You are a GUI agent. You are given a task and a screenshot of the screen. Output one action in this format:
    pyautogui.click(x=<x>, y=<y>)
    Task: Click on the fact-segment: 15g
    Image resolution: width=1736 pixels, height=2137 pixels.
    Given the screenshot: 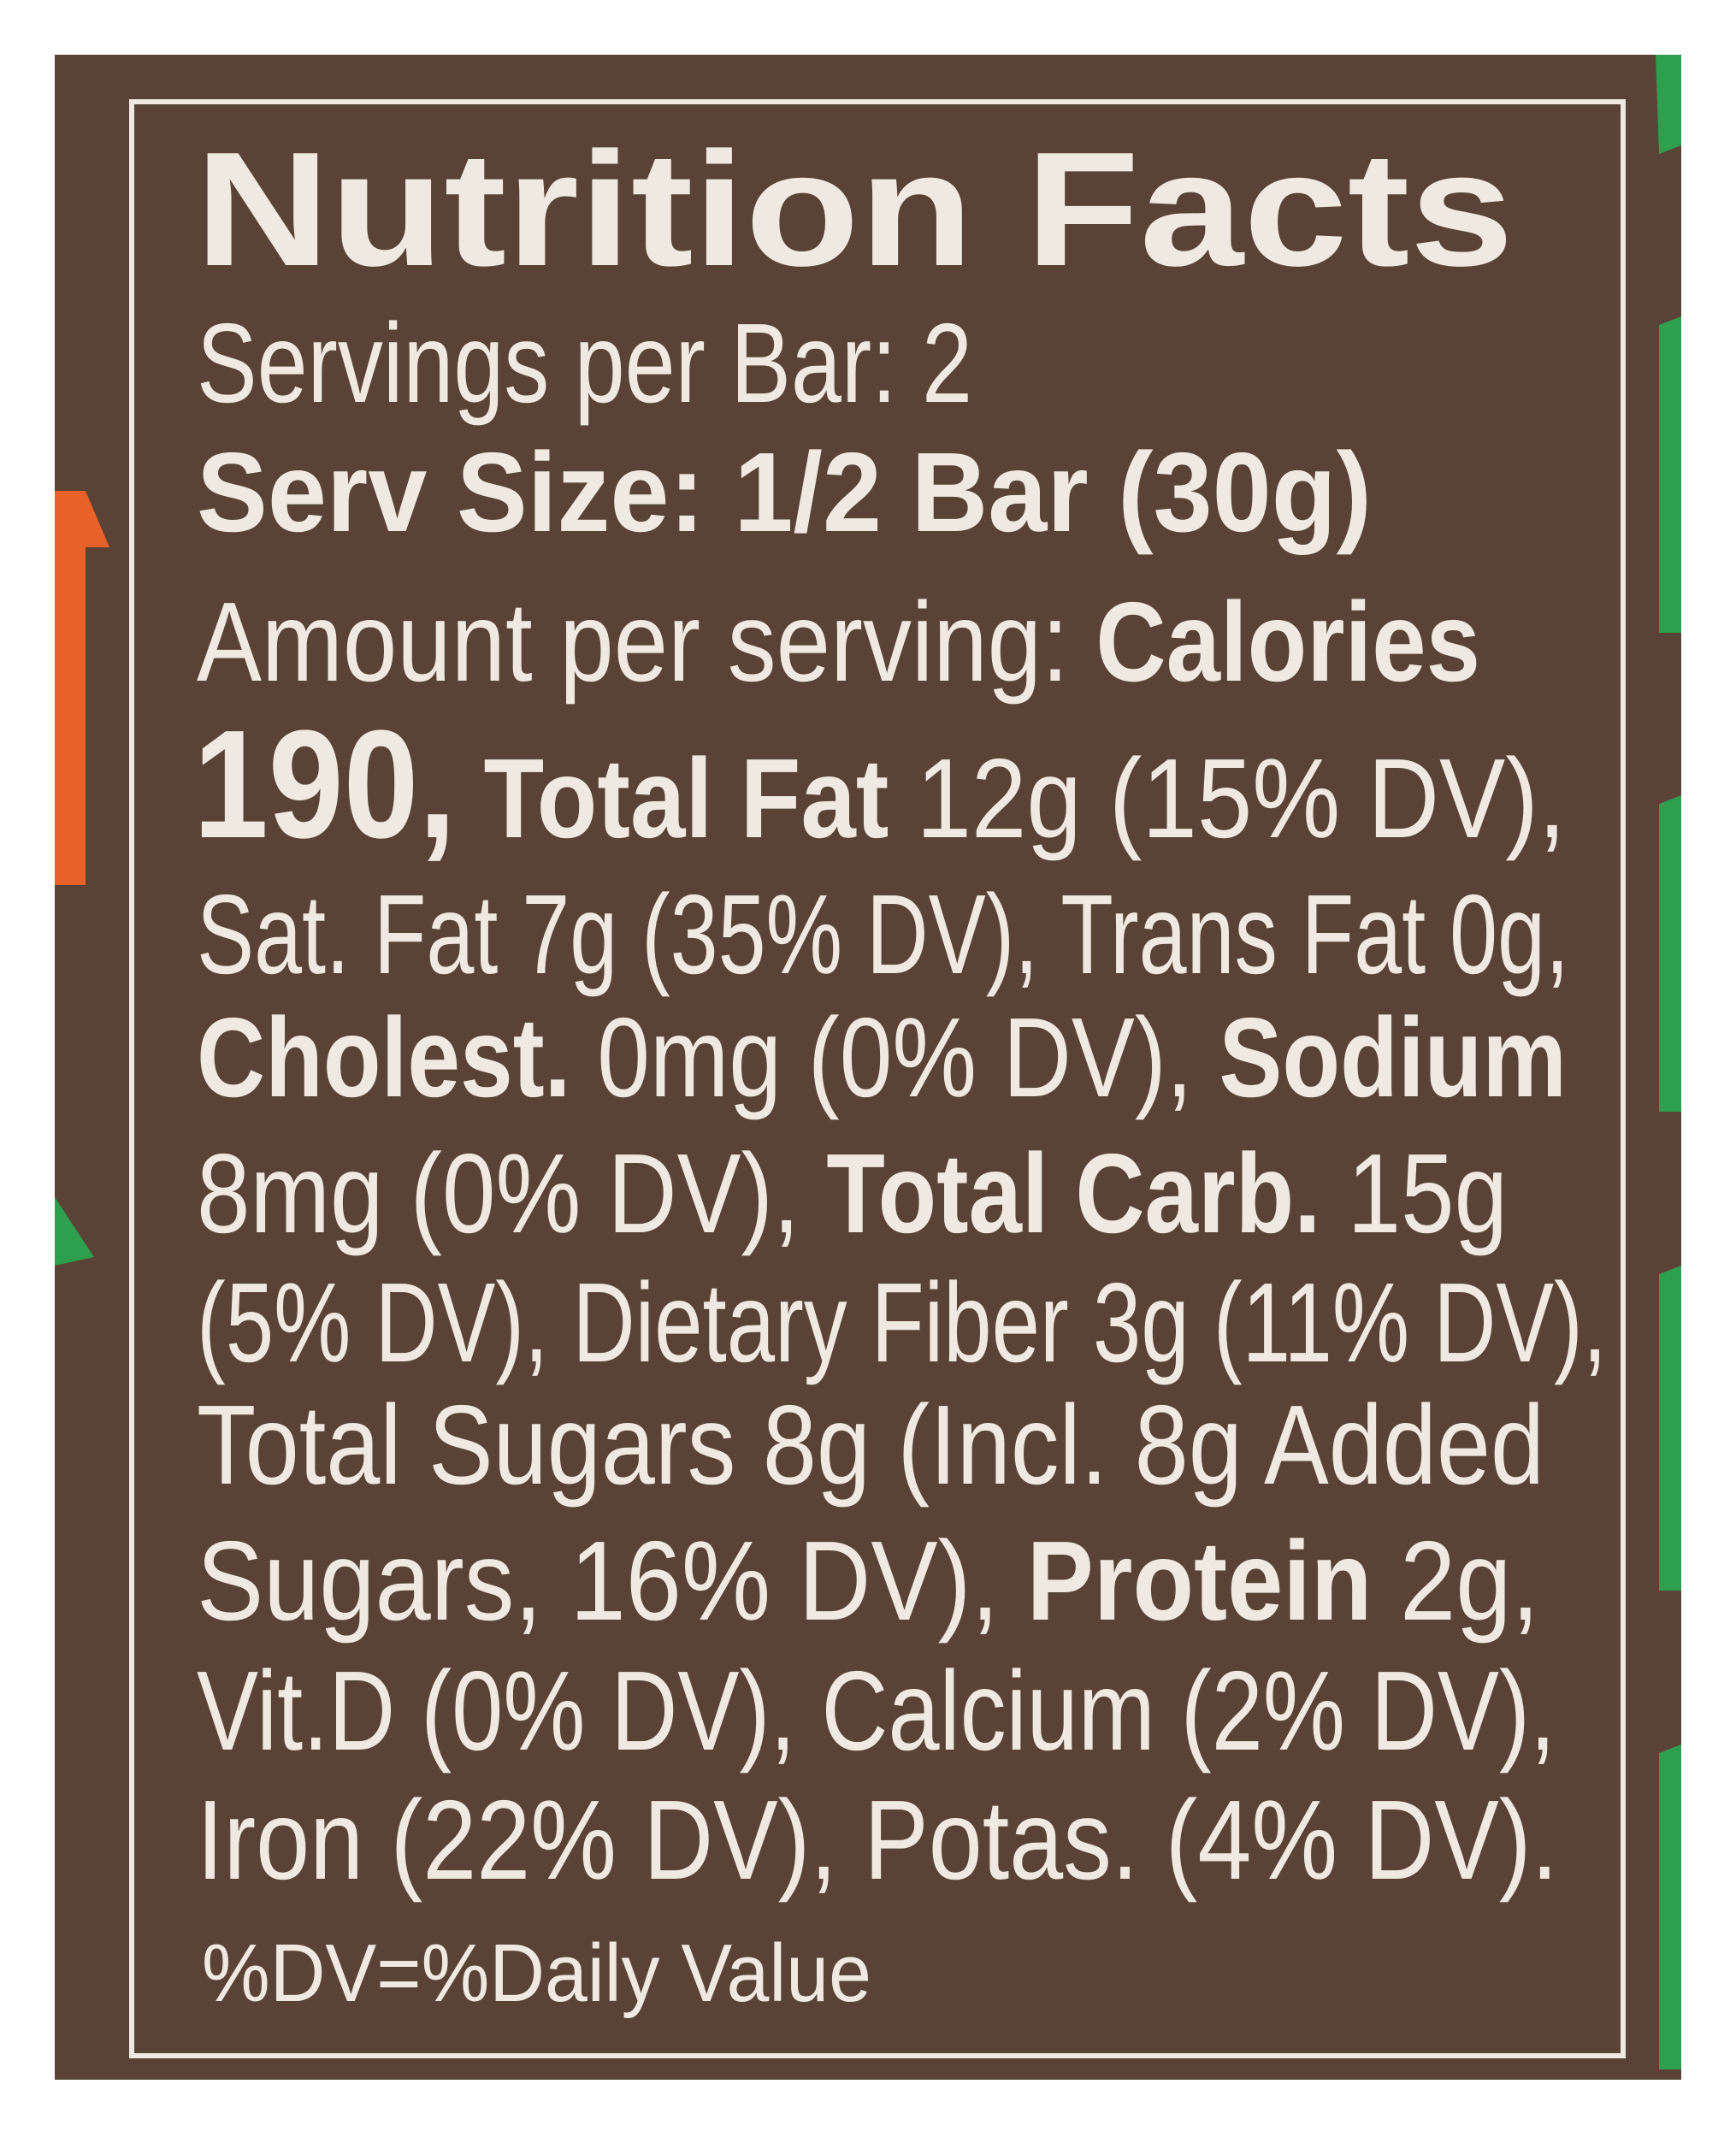 What is the action you would take?
    pyautogui.click(x=1414, y=1193)
    